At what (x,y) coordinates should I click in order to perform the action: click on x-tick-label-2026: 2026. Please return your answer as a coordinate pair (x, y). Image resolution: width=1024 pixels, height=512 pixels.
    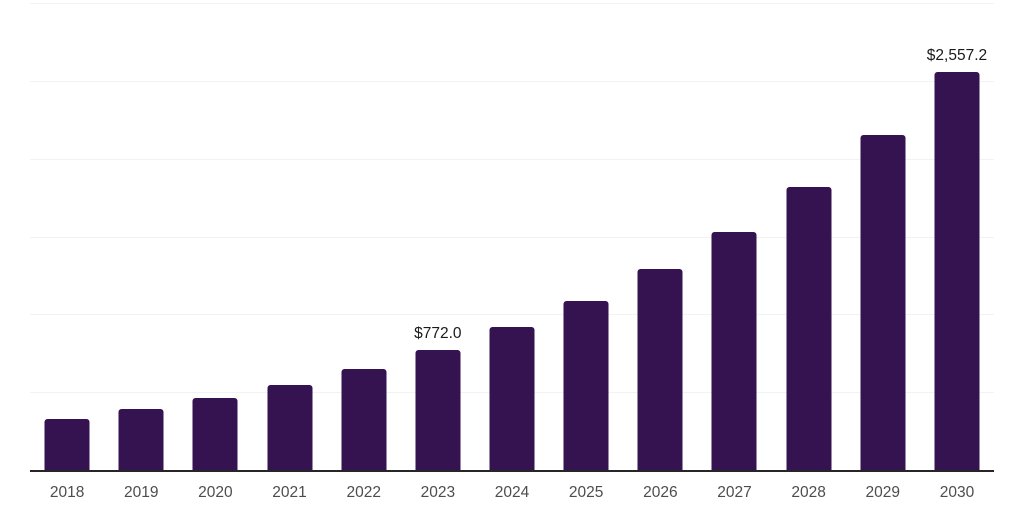
    Looking at the image, I should click on (660, 492).